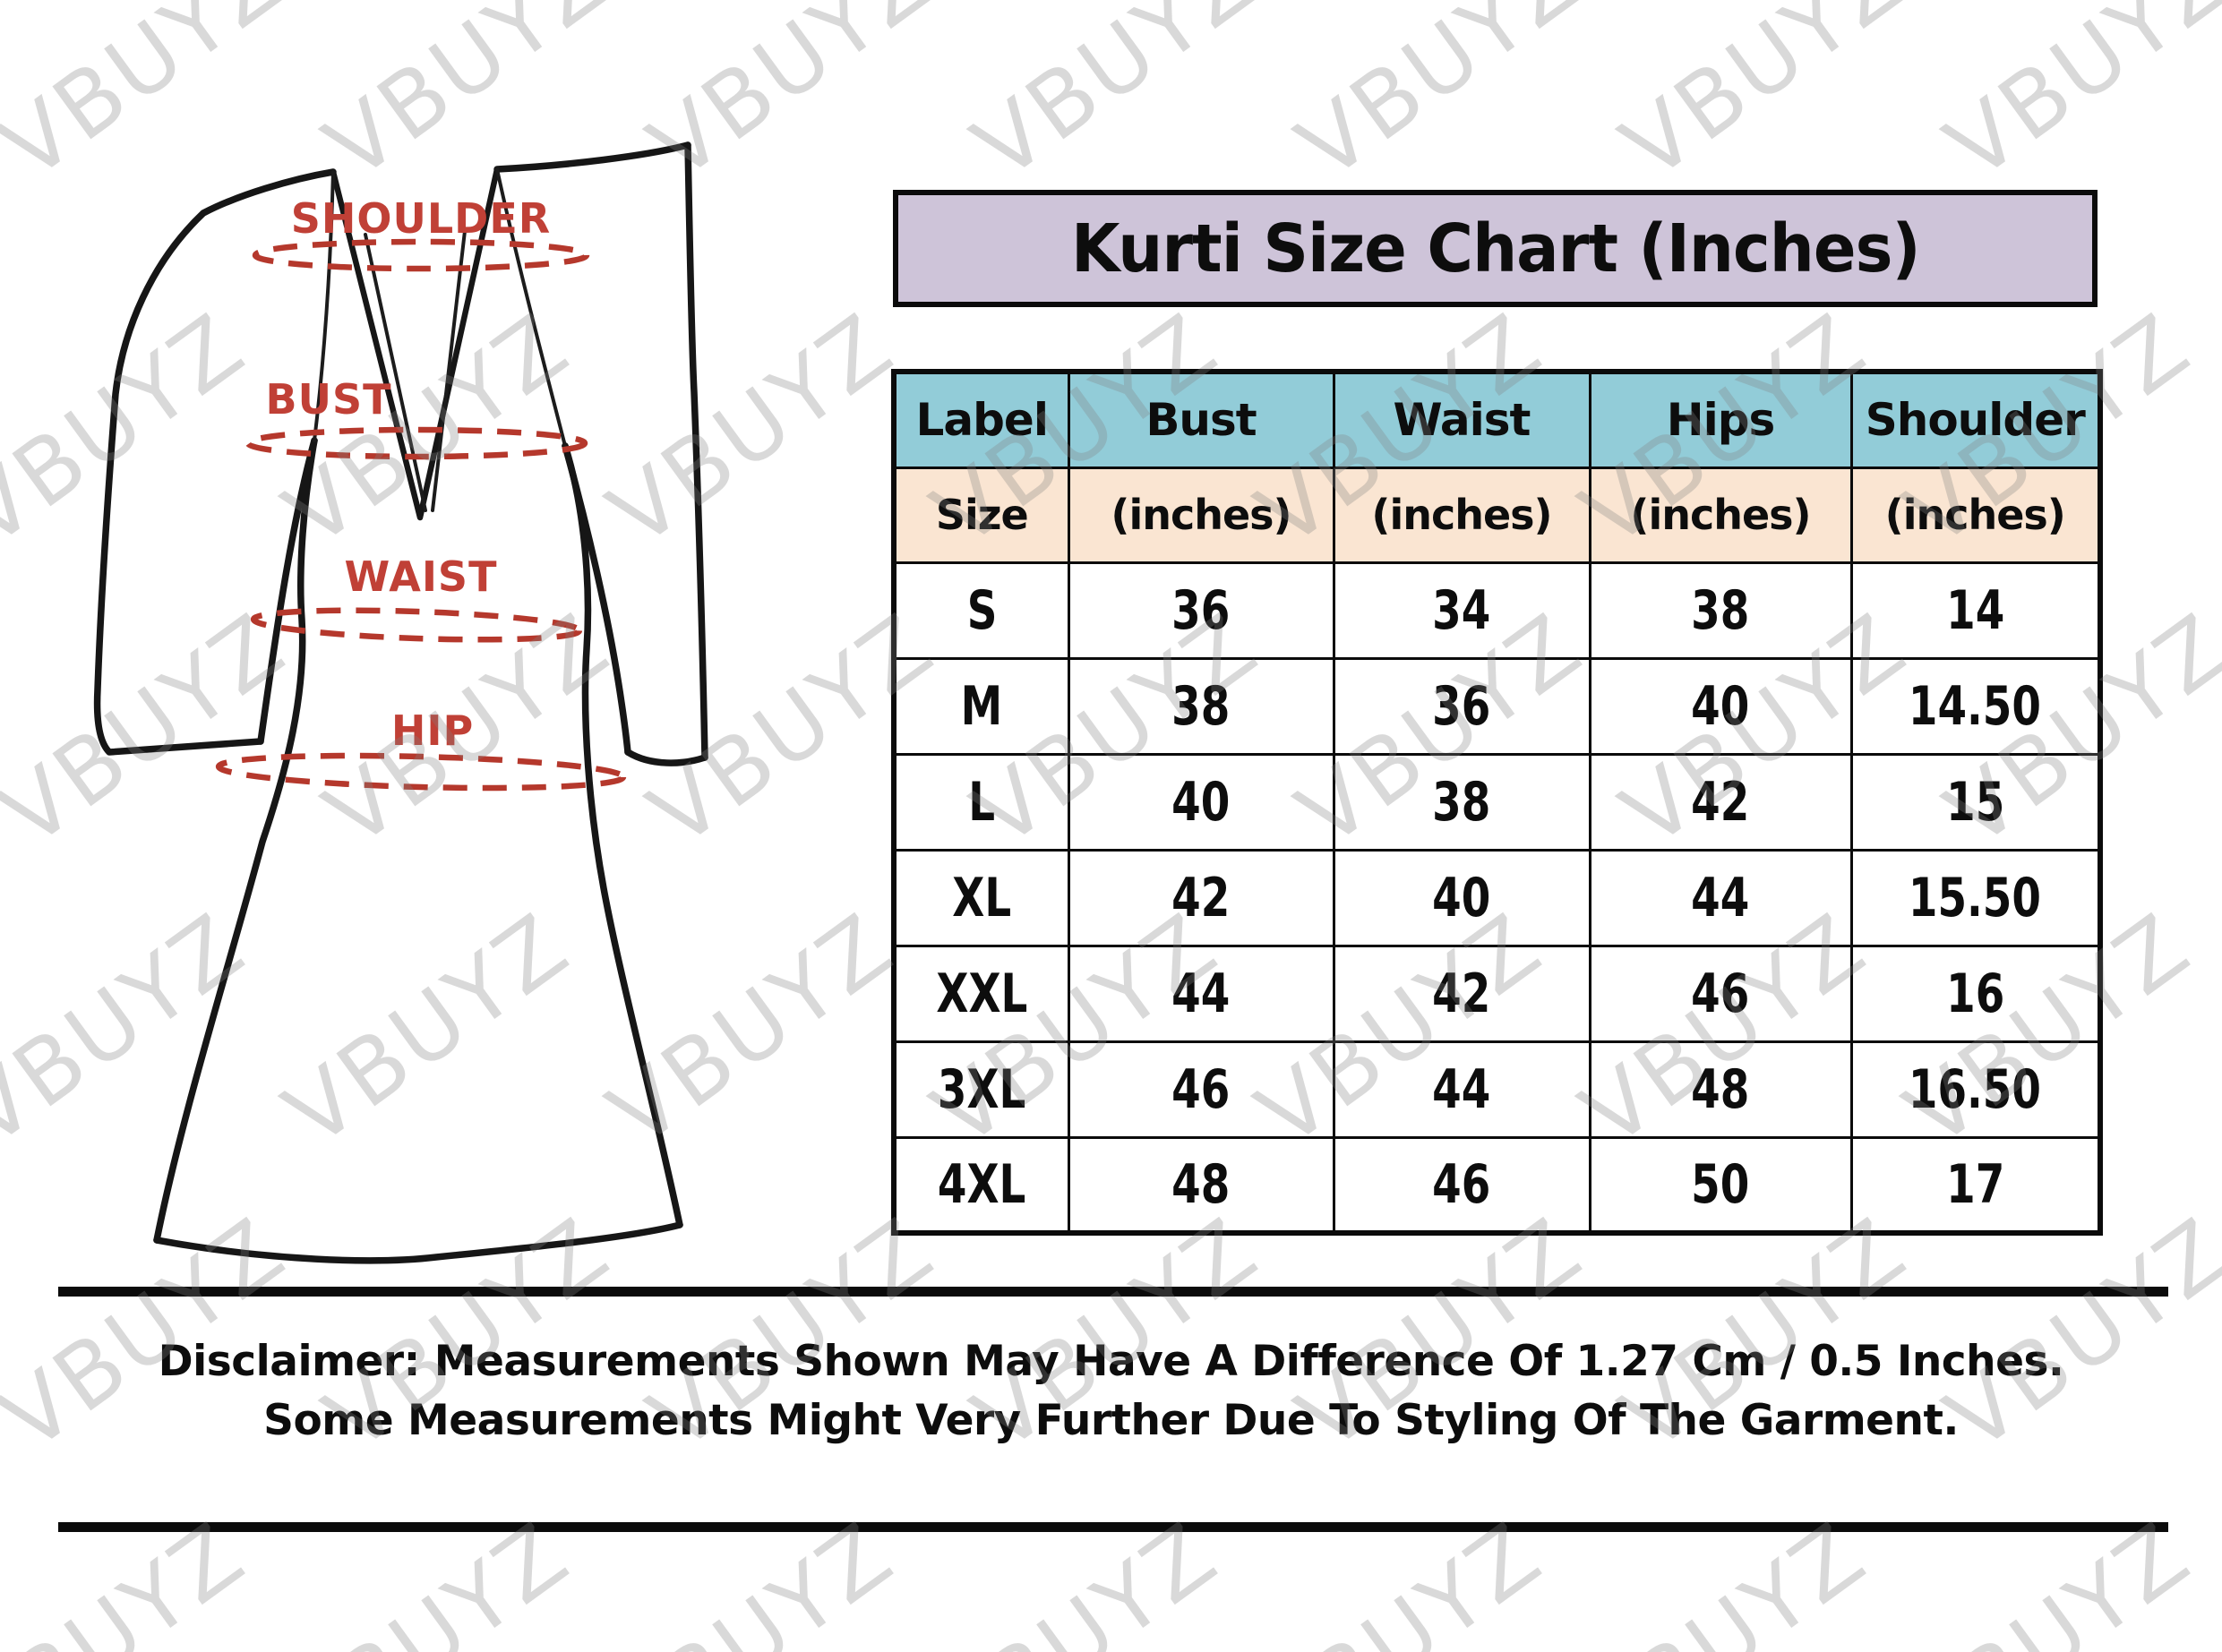 The height and width of the screenshot is (1652, 2222). Describe the element at coordinates (1461, 419) in the screenshot. I see `column-header-waist: Waist` at that location.